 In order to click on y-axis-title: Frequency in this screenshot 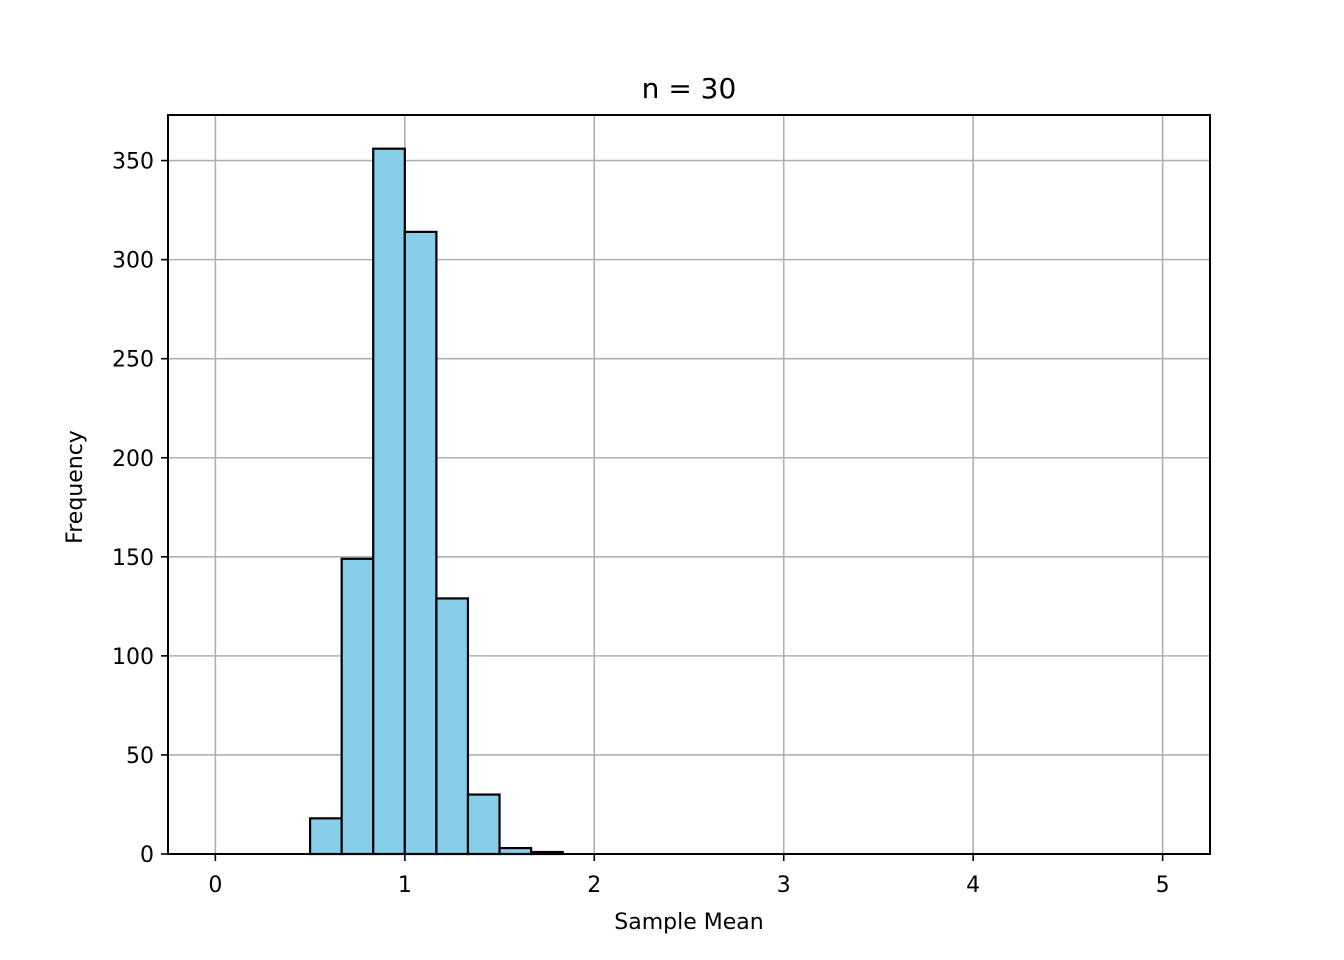, I will do `click(75, 487)`.